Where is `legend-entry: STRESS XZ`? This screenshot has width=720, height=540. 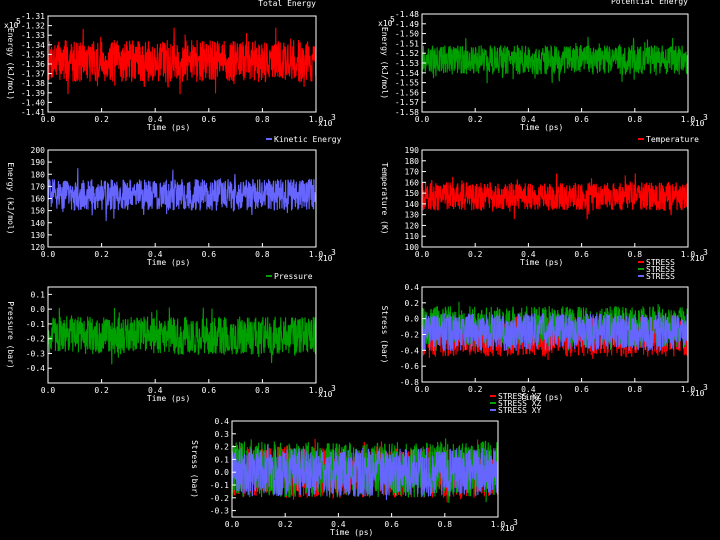
legend-entry: STRESS XZ is located at coordinates (520, 403).